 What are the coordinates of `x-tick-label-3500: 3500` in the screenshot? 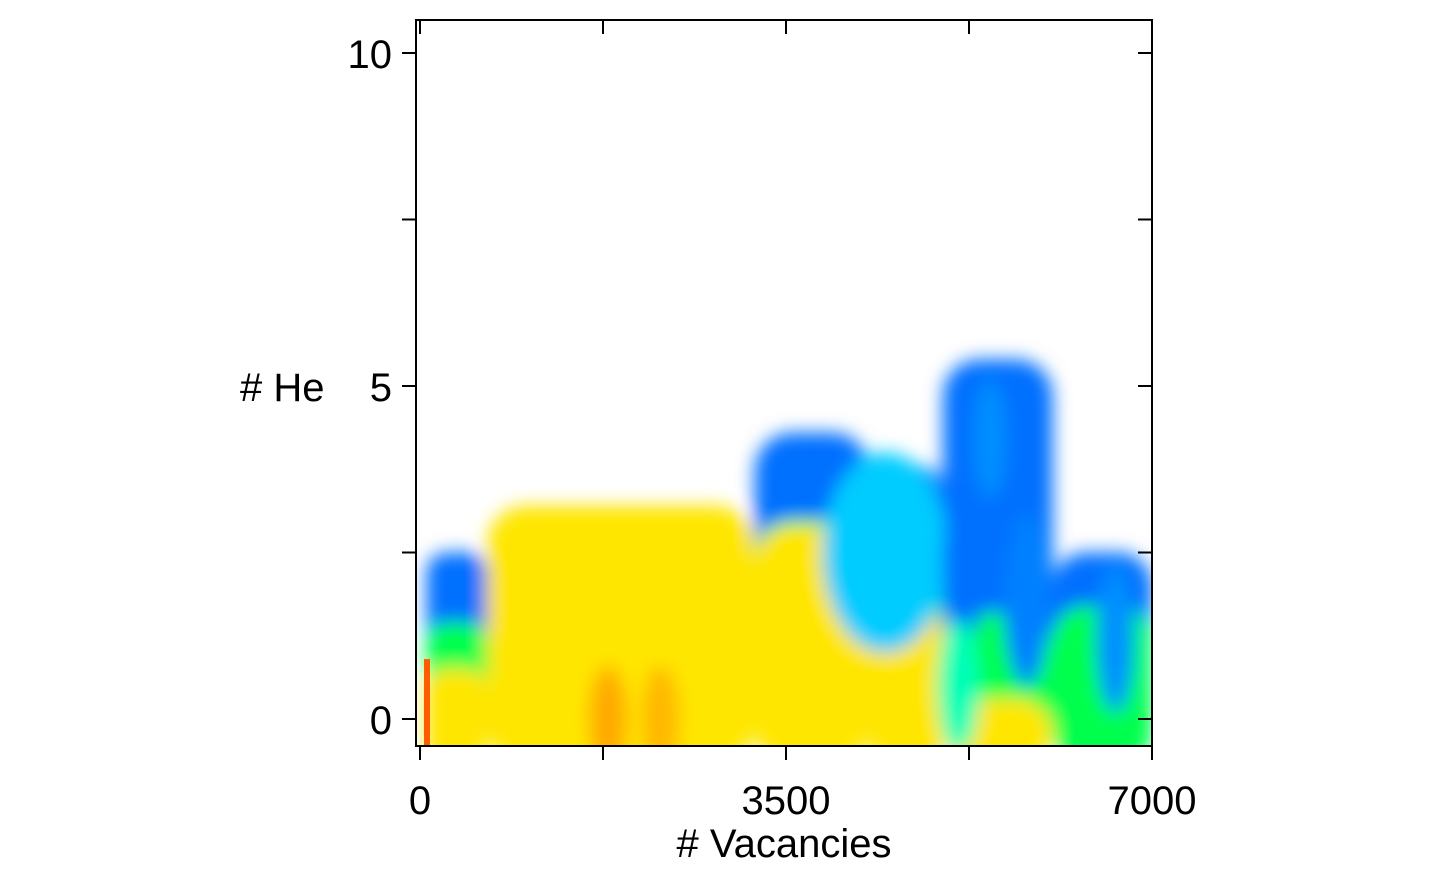 It's located at (786, 801).